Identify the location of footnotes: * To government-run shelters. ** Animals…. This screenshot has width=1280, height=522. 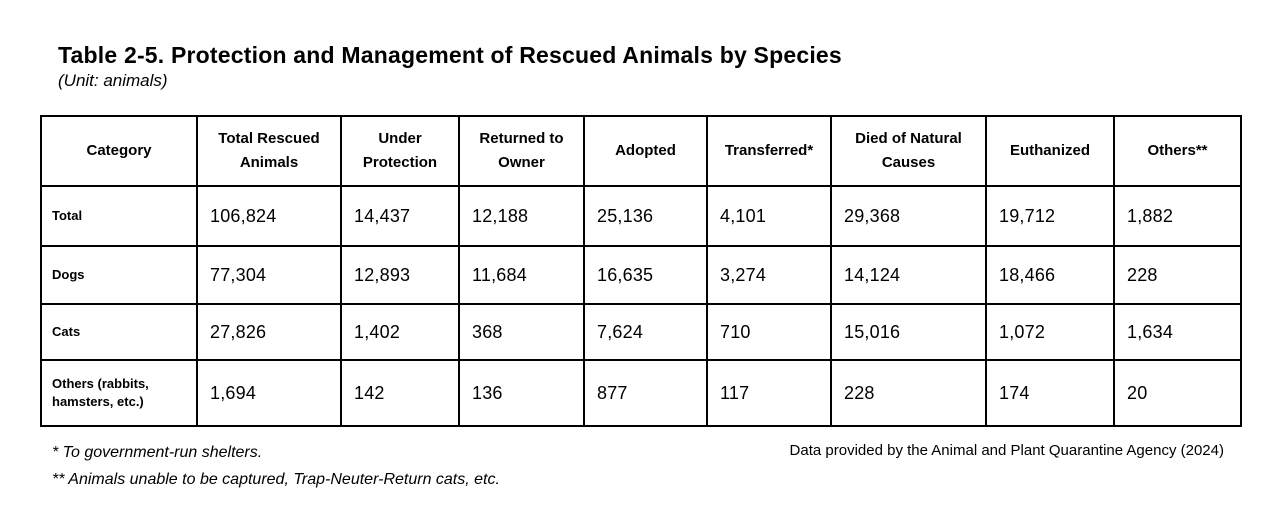
(276, 466).